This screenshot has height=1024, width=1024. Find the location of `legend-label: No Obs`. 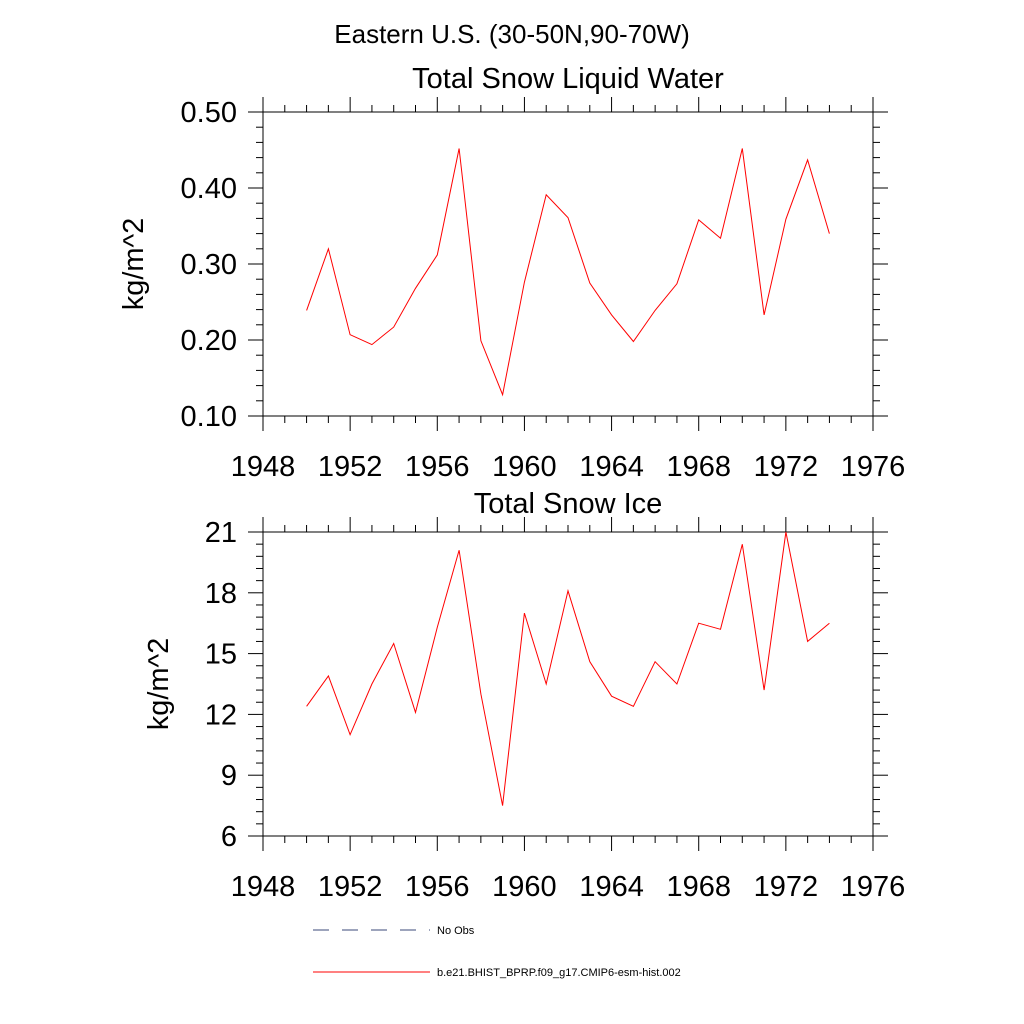

legend-label: No Obs is located at coordinates (456, 931).